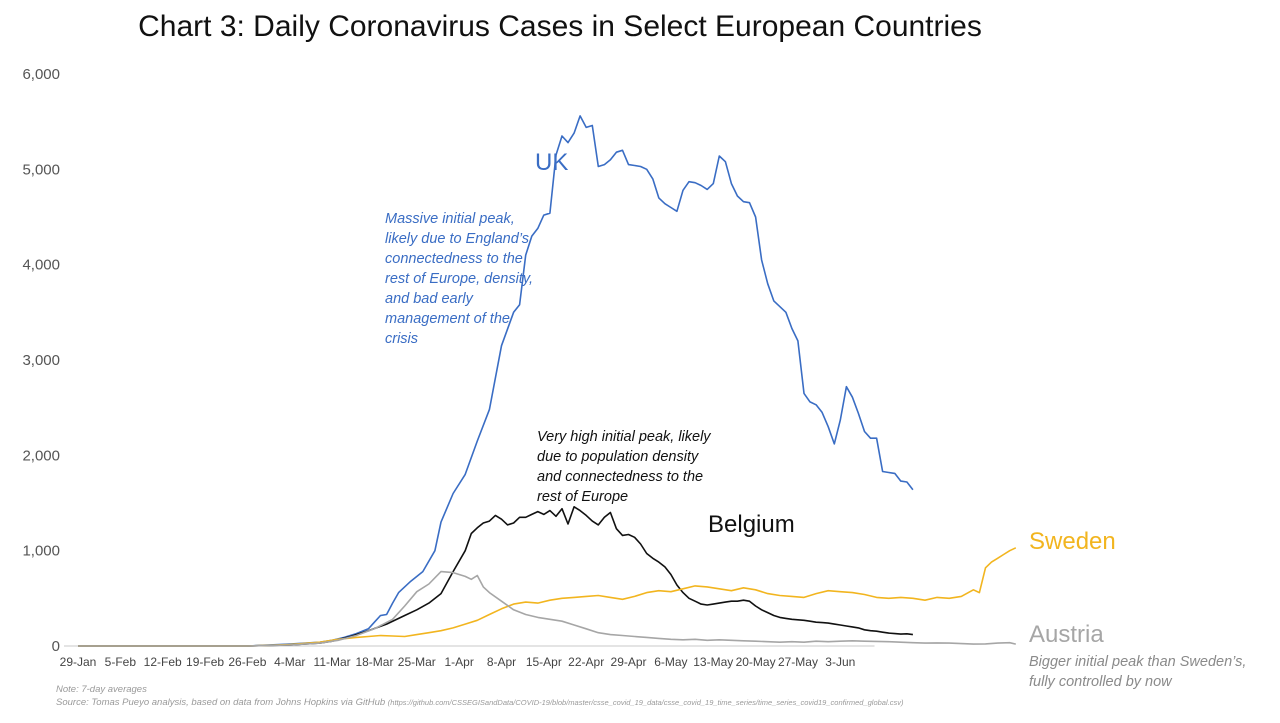 The image size is (1280, 723). What do you see at coordinates (205, 662) in the screenshot?
I see `x-tick-label: 19-Feb` at bounding box center [205, 662].